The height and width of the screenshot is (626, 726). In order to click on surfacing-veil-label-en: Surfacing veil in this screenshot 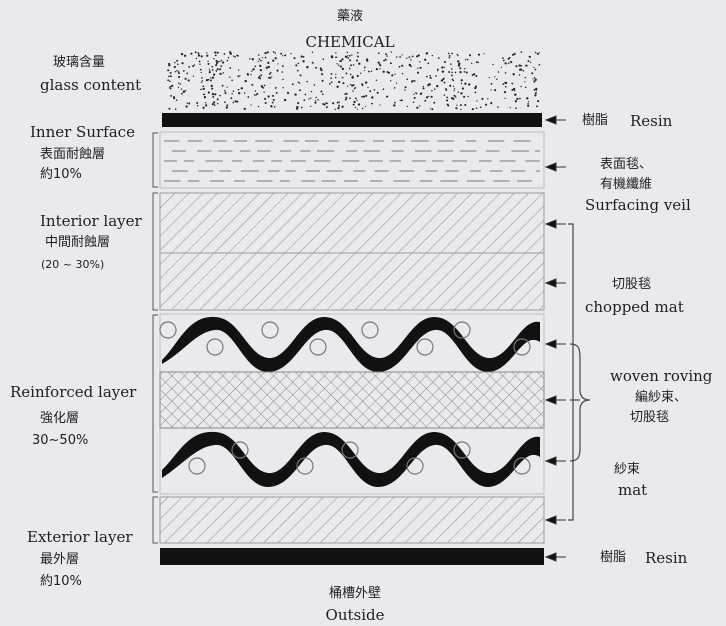, I will do `click(638, 205)`.